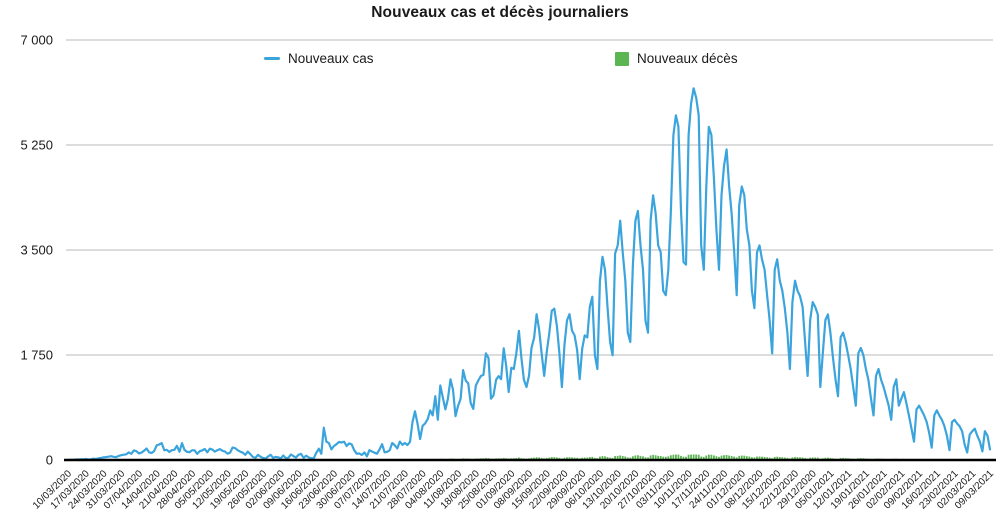 The width and height of the screenshot is (1000, 527). I want to click on legend-item-deaths: Nouveaux décès, so click(676, 58).